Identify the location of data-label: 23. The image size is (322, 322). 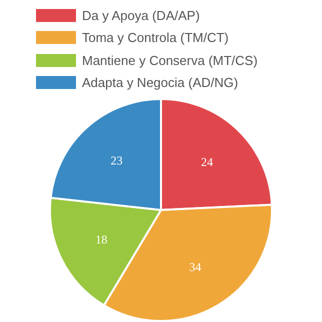
(116, 160).